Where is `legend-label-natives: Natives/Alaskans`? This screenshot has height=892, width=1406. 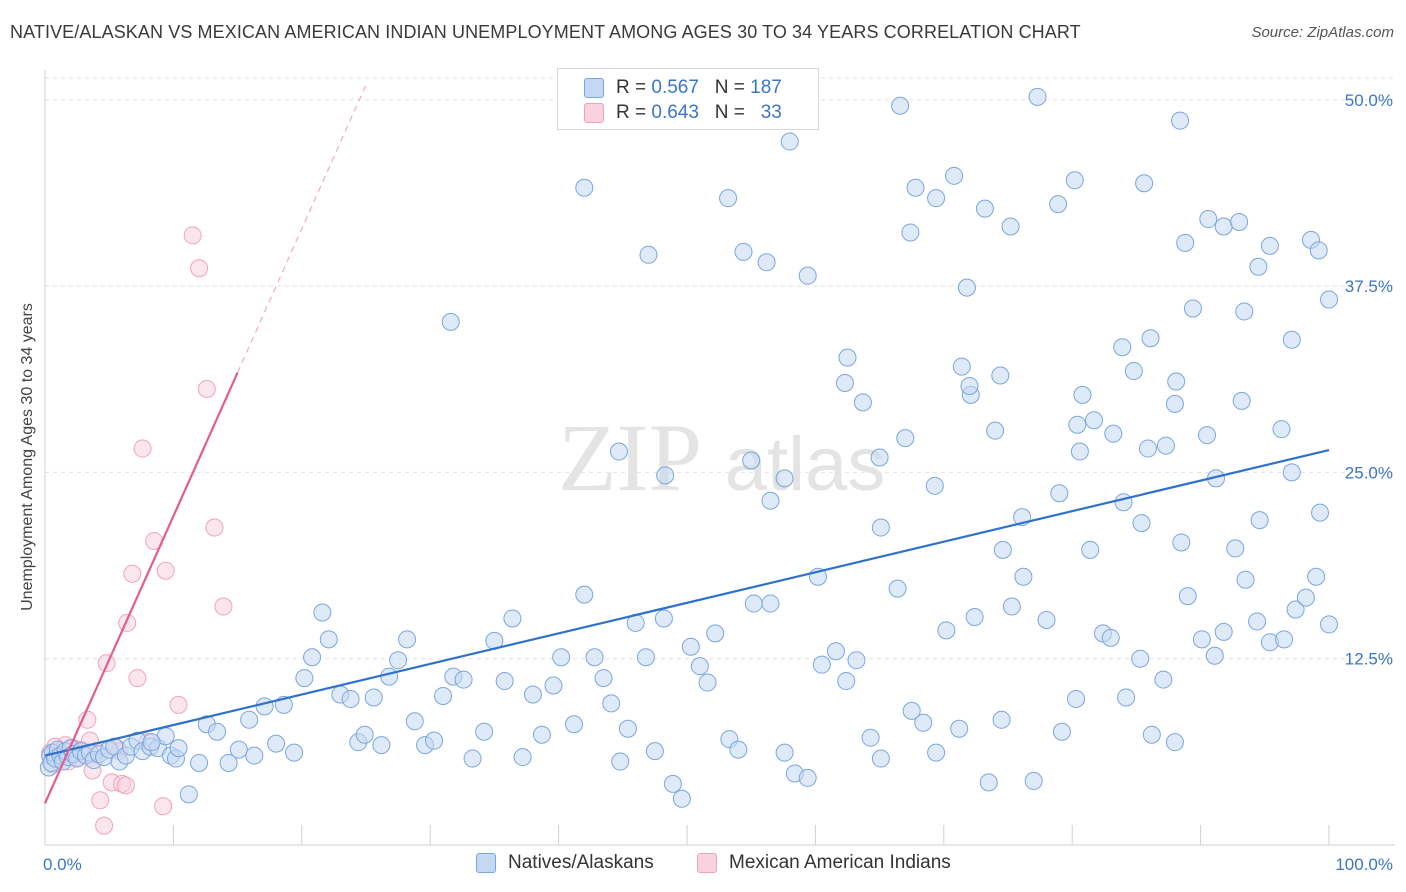 legend-label-natives: Natives/Alaskans is located at coordinates (581, 862).